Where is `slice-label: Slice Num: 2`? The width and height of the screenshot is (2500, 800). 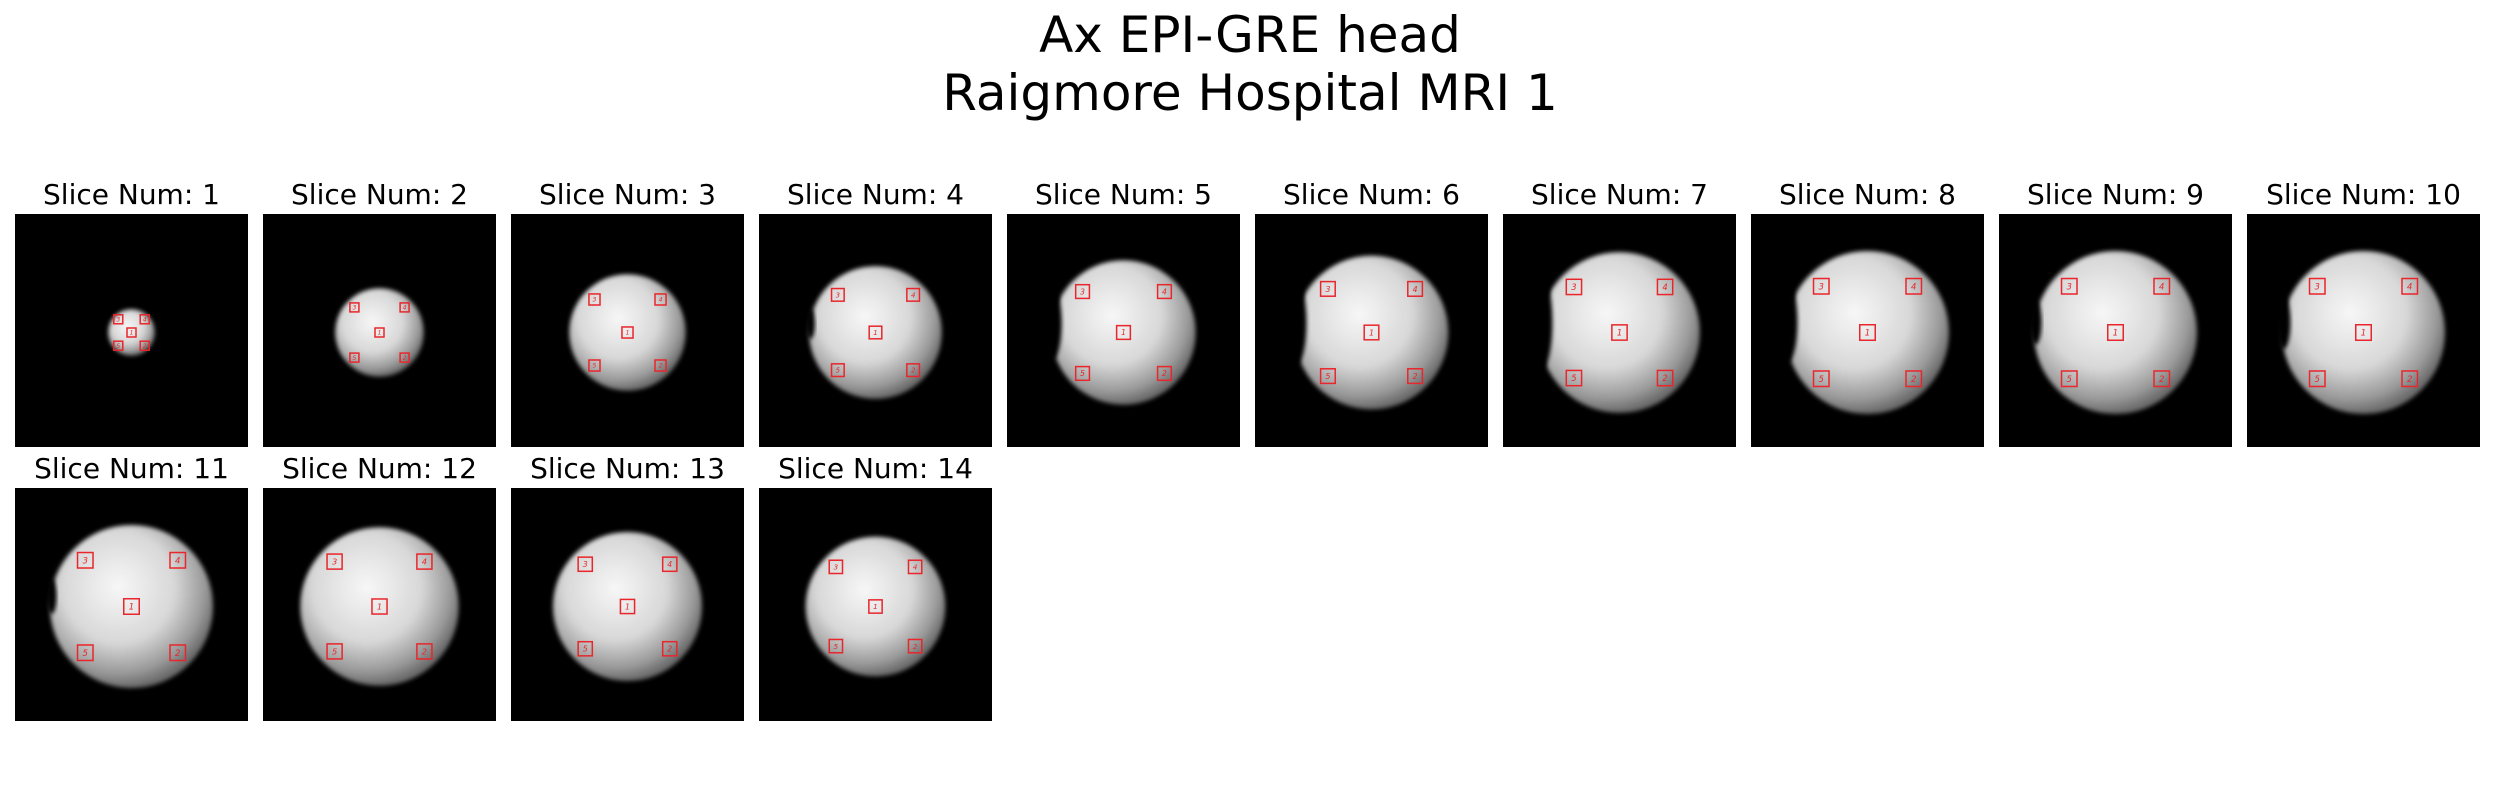
slice-label: Slice Num: 2 is located at coordinates (379, 194).